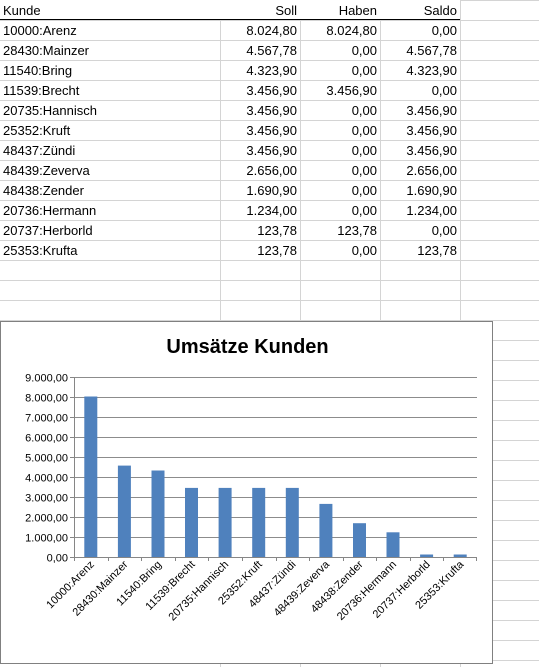 Image resolution: width=539 pixels, height=667 pixels. What do you see at coordinates (431, 190) in the screenshot?
I see `cell-saldo: 1.690,90` at bounding box center [431, 190].